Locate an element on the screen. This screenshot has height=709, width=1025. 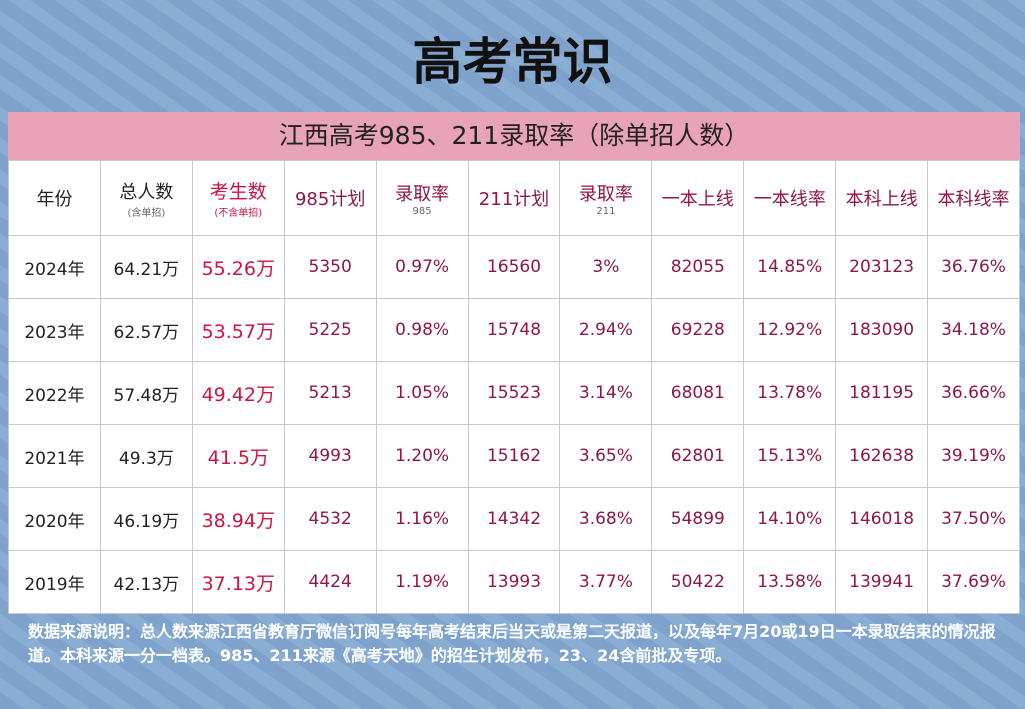
table-cell: 2022年 is located at coordinates (54, 393).